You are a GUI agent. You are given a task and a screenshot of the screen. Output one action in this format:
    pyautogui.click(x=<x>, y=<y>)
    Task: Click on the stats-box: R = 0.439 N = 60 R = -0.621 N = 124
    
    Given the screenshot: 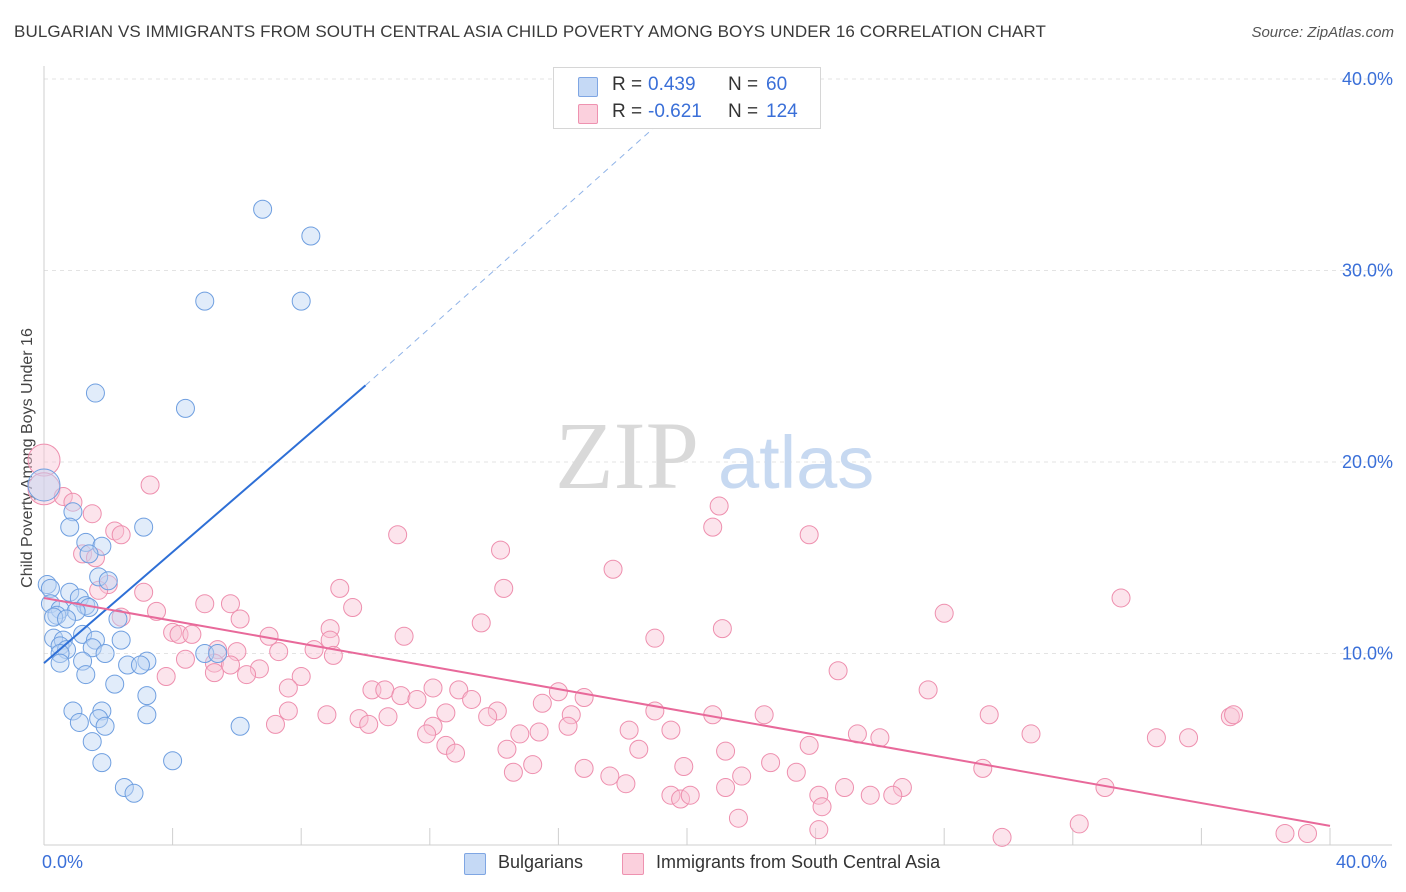 What is the action you would take?
    pyautogui.click(x=687, y=98)
    